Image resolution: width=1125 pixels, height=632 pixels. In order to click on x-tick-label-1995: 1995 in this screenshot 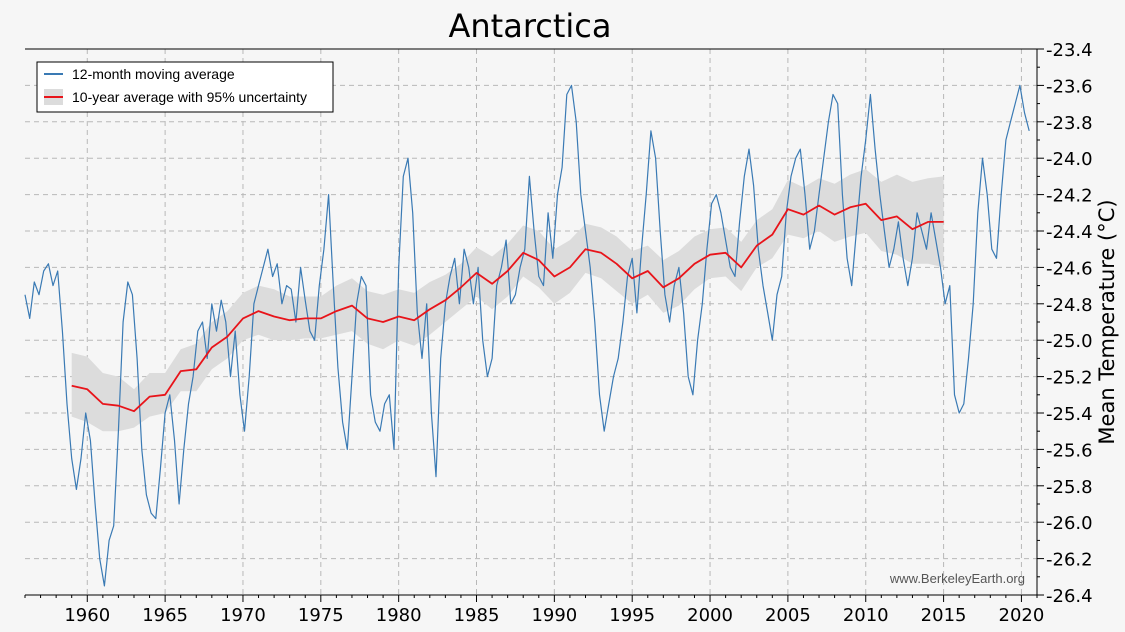, I will do `click(632, 615)`.